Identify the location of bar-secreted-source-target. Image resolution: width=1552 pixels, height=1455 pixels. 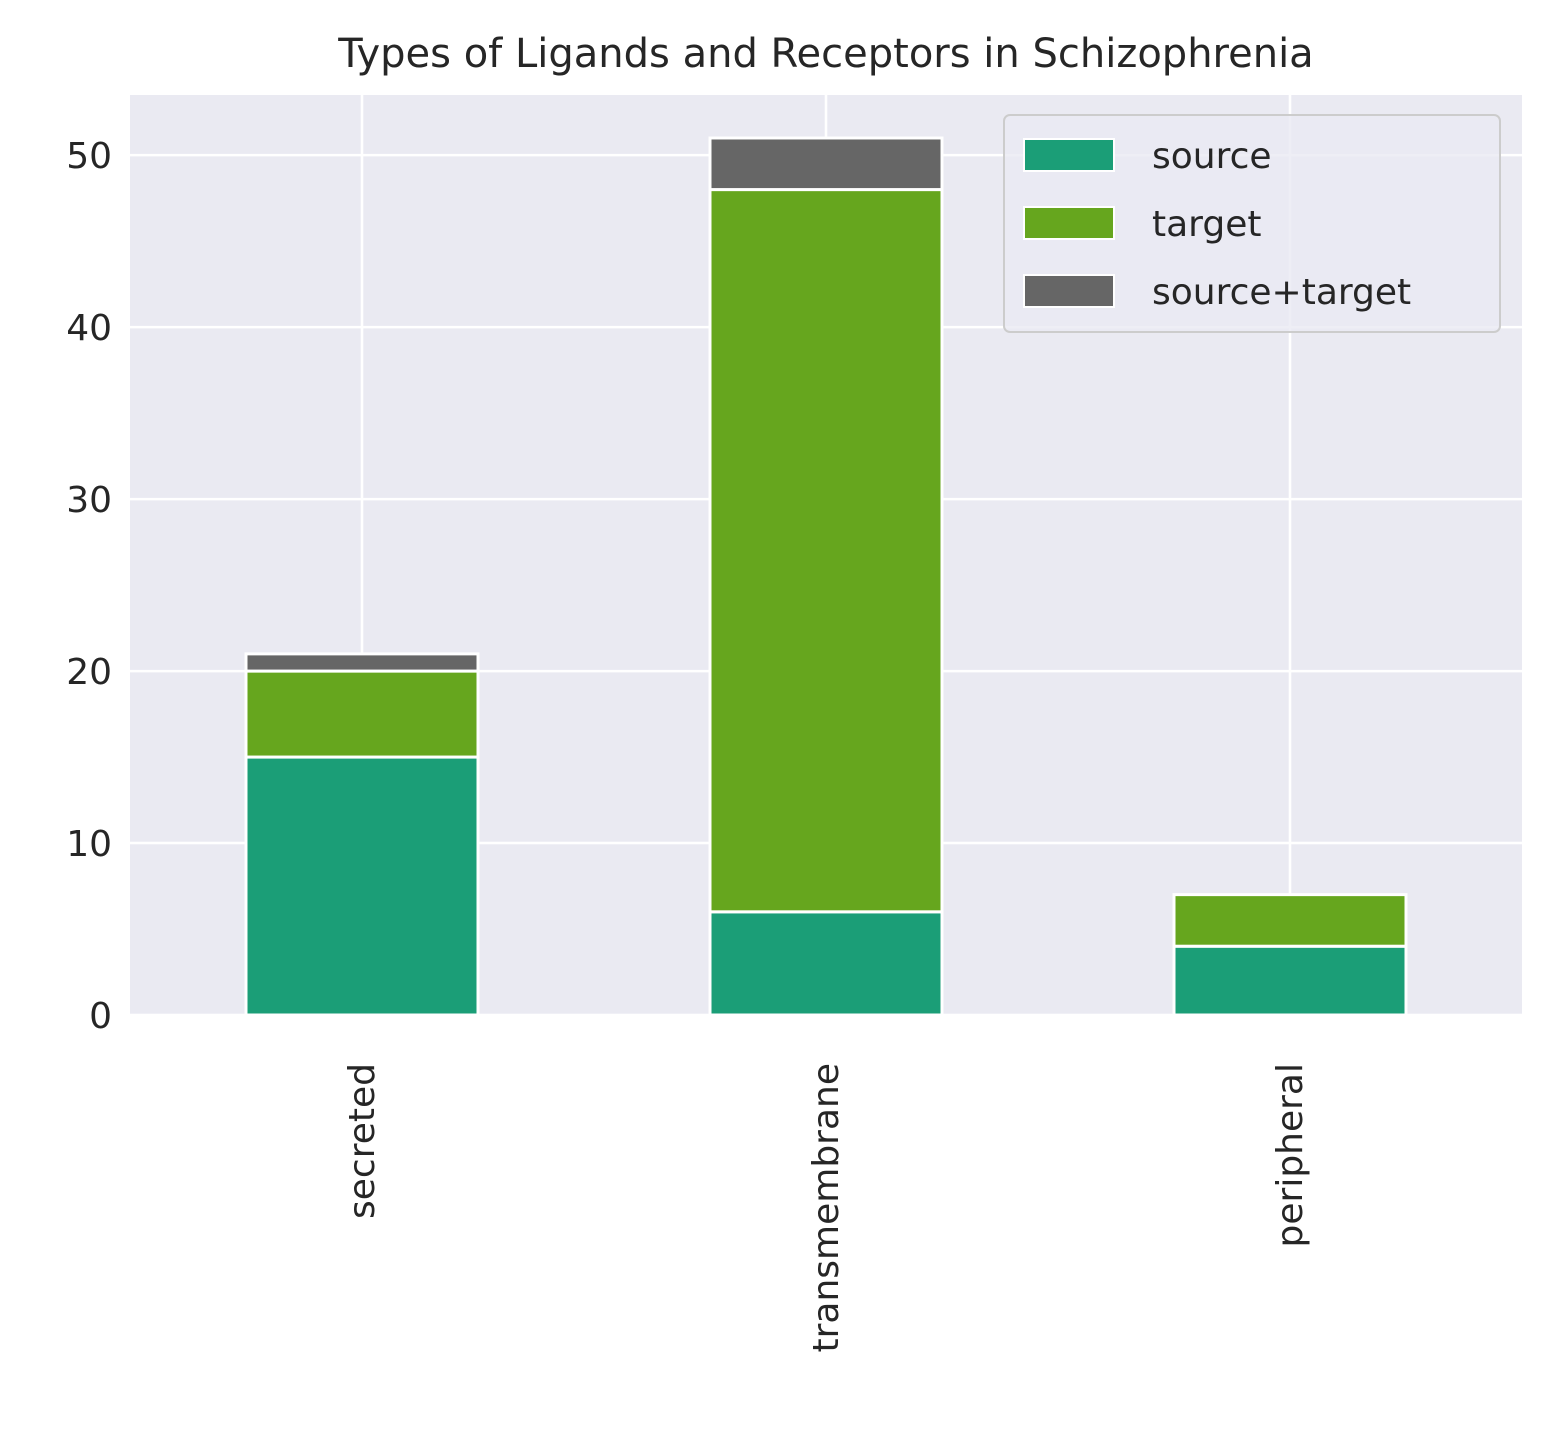
(362, 662).